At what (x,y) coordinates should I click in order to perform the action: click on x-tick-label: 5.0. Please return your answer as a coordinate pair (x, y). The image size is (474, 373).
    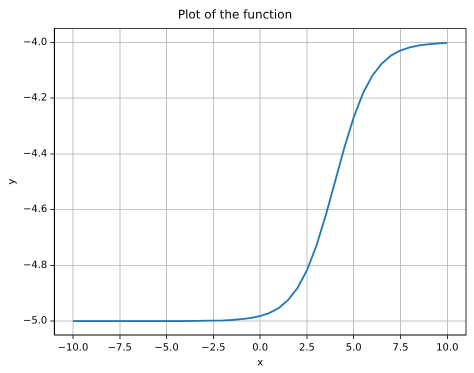
    Looking at the image, I should click on (354, 348).